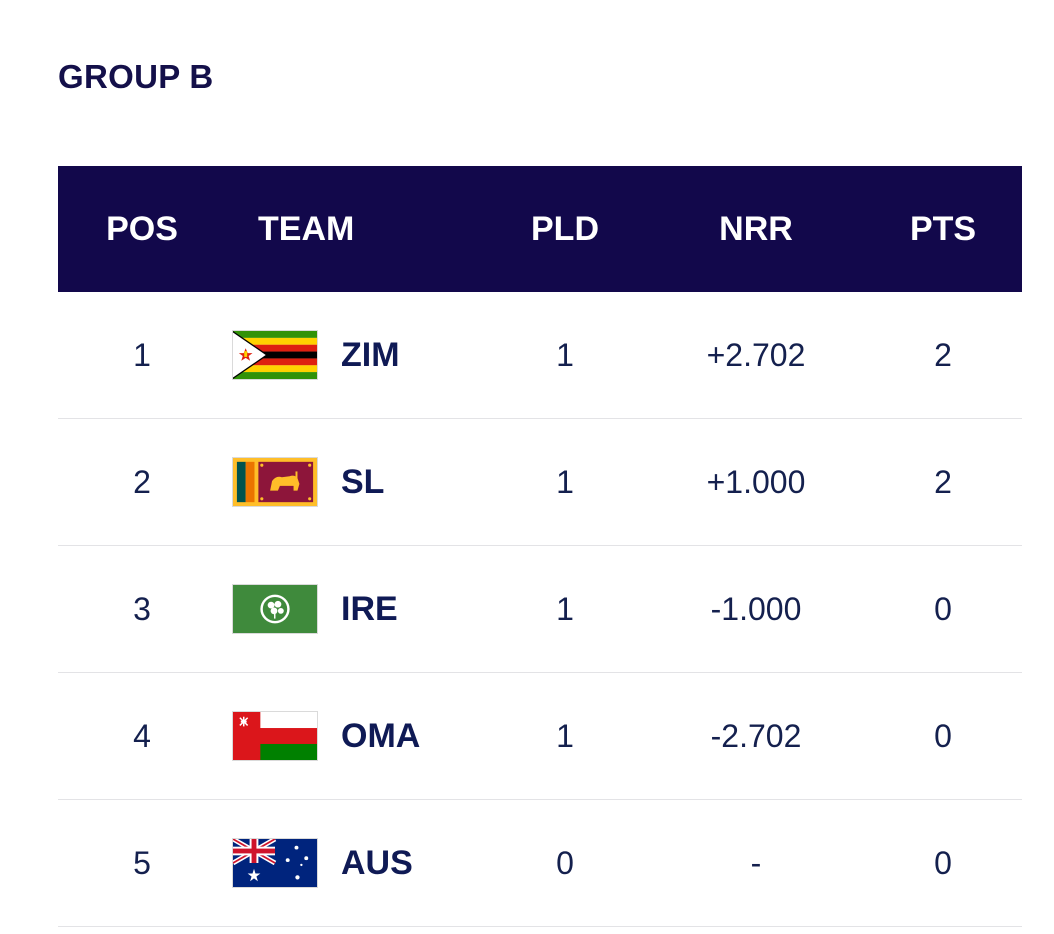  What do you see at coordinates (142, 608) in the screenshot?
I see `position: 3` at bounding box center [142, 608].